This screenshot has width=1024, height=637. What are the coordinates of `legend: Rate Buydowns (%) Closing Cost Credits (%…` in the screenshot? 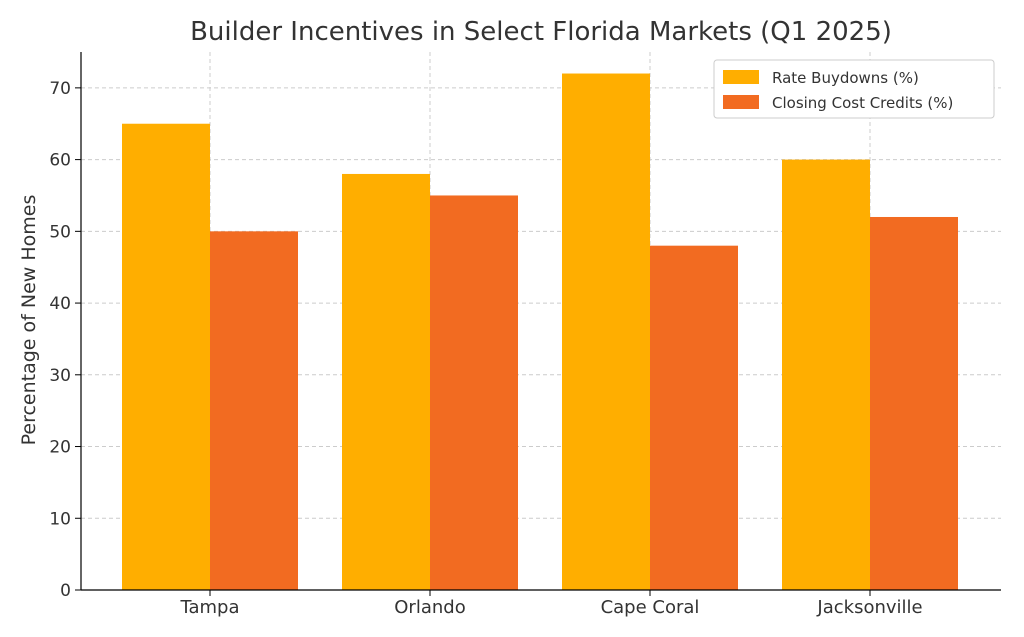 It's located at (854, 89).